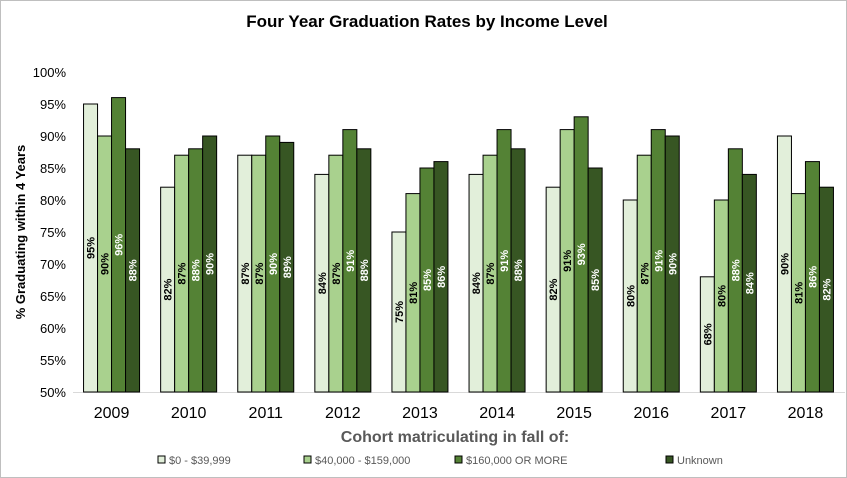  I want to click on y-tick-label: 75%, so click(53, 232).